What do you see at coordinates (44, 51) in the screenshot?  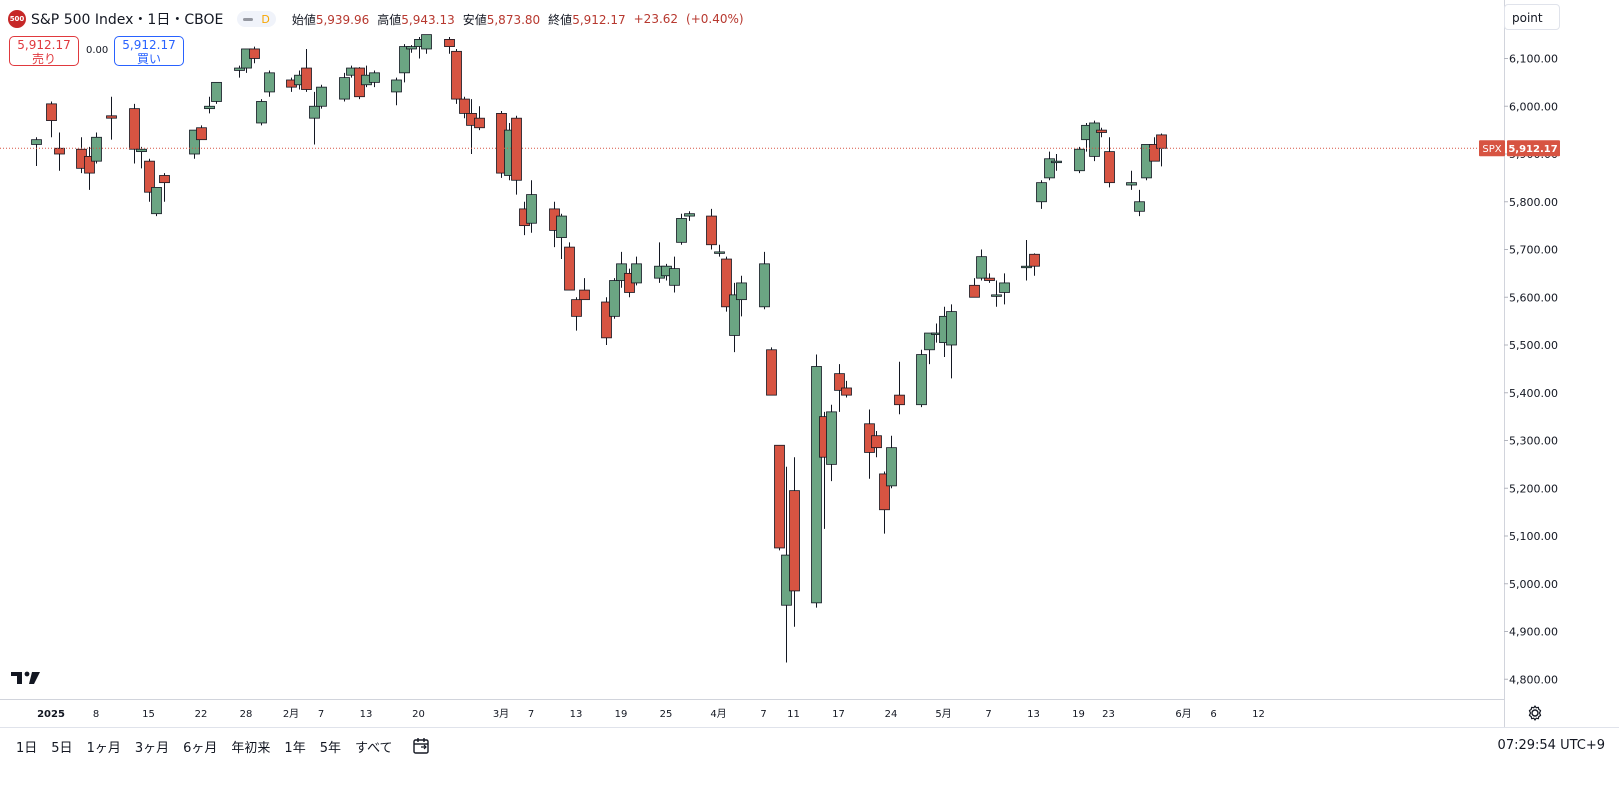 I see `sell-button: 5,912.17 売り` at bounding box center [44, 51].